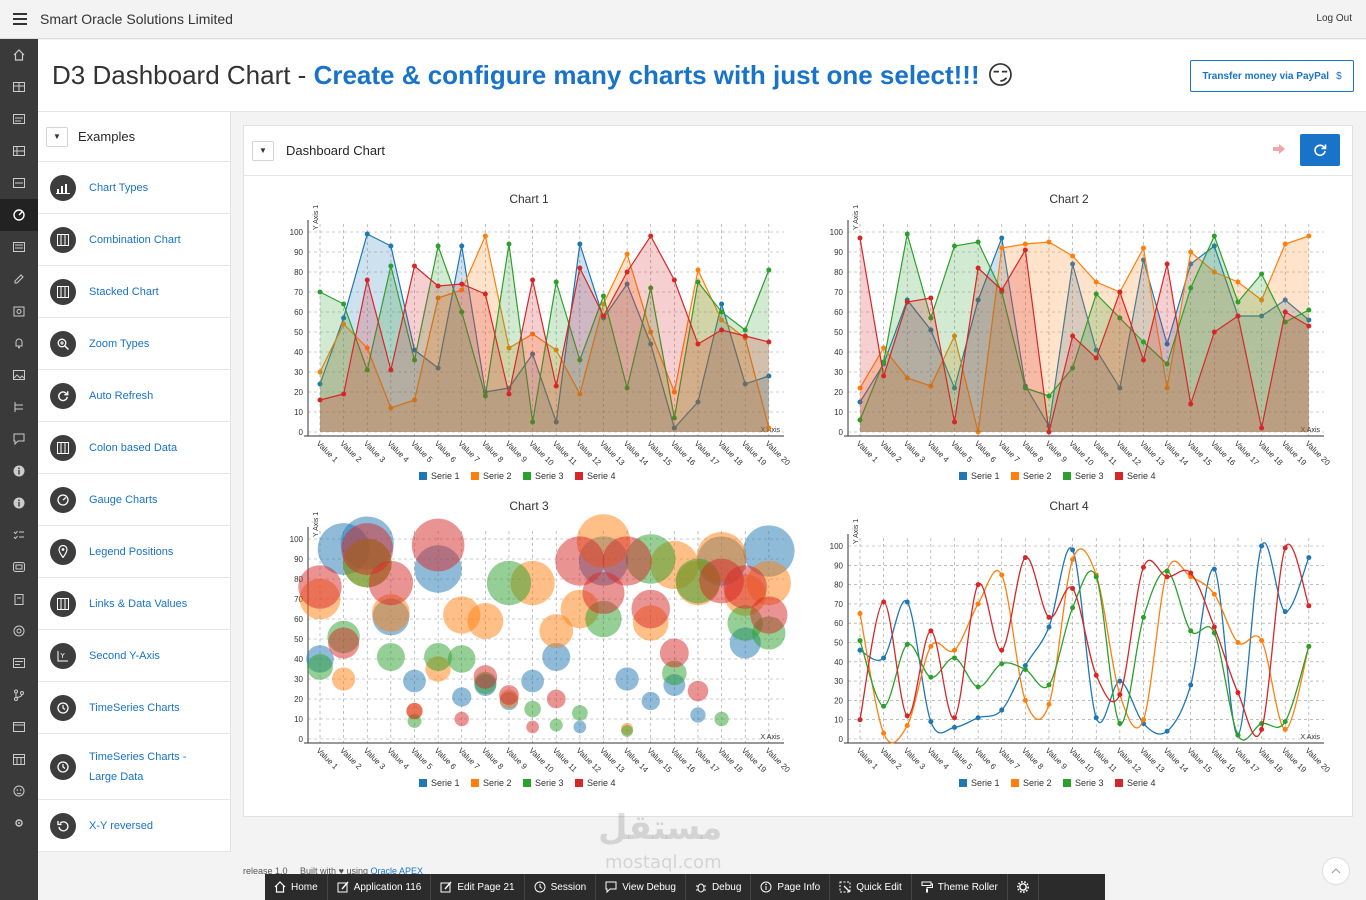  What do you see at coordinates (549, 783) in the screenshot?
I see `legend-label: Serie 3` at bounding box center [549, 783].